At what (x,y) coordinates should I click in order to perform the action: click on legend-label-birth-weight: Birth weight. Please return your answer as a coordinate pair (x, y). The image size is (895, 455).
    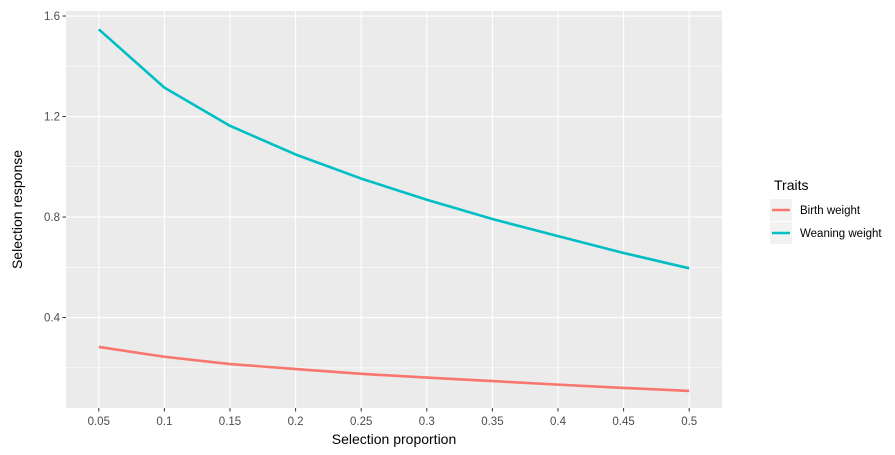
    Looking at the image, I should click on (830, 211).